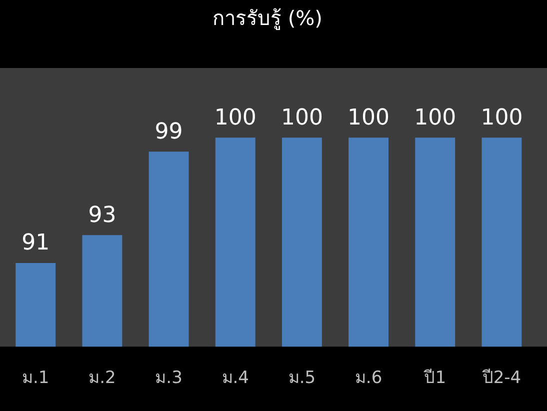  What do you see at coordinates (36, 378) in the screenshot?
I see `x-tick-label: ม.1` at bounding box center [36, 378].